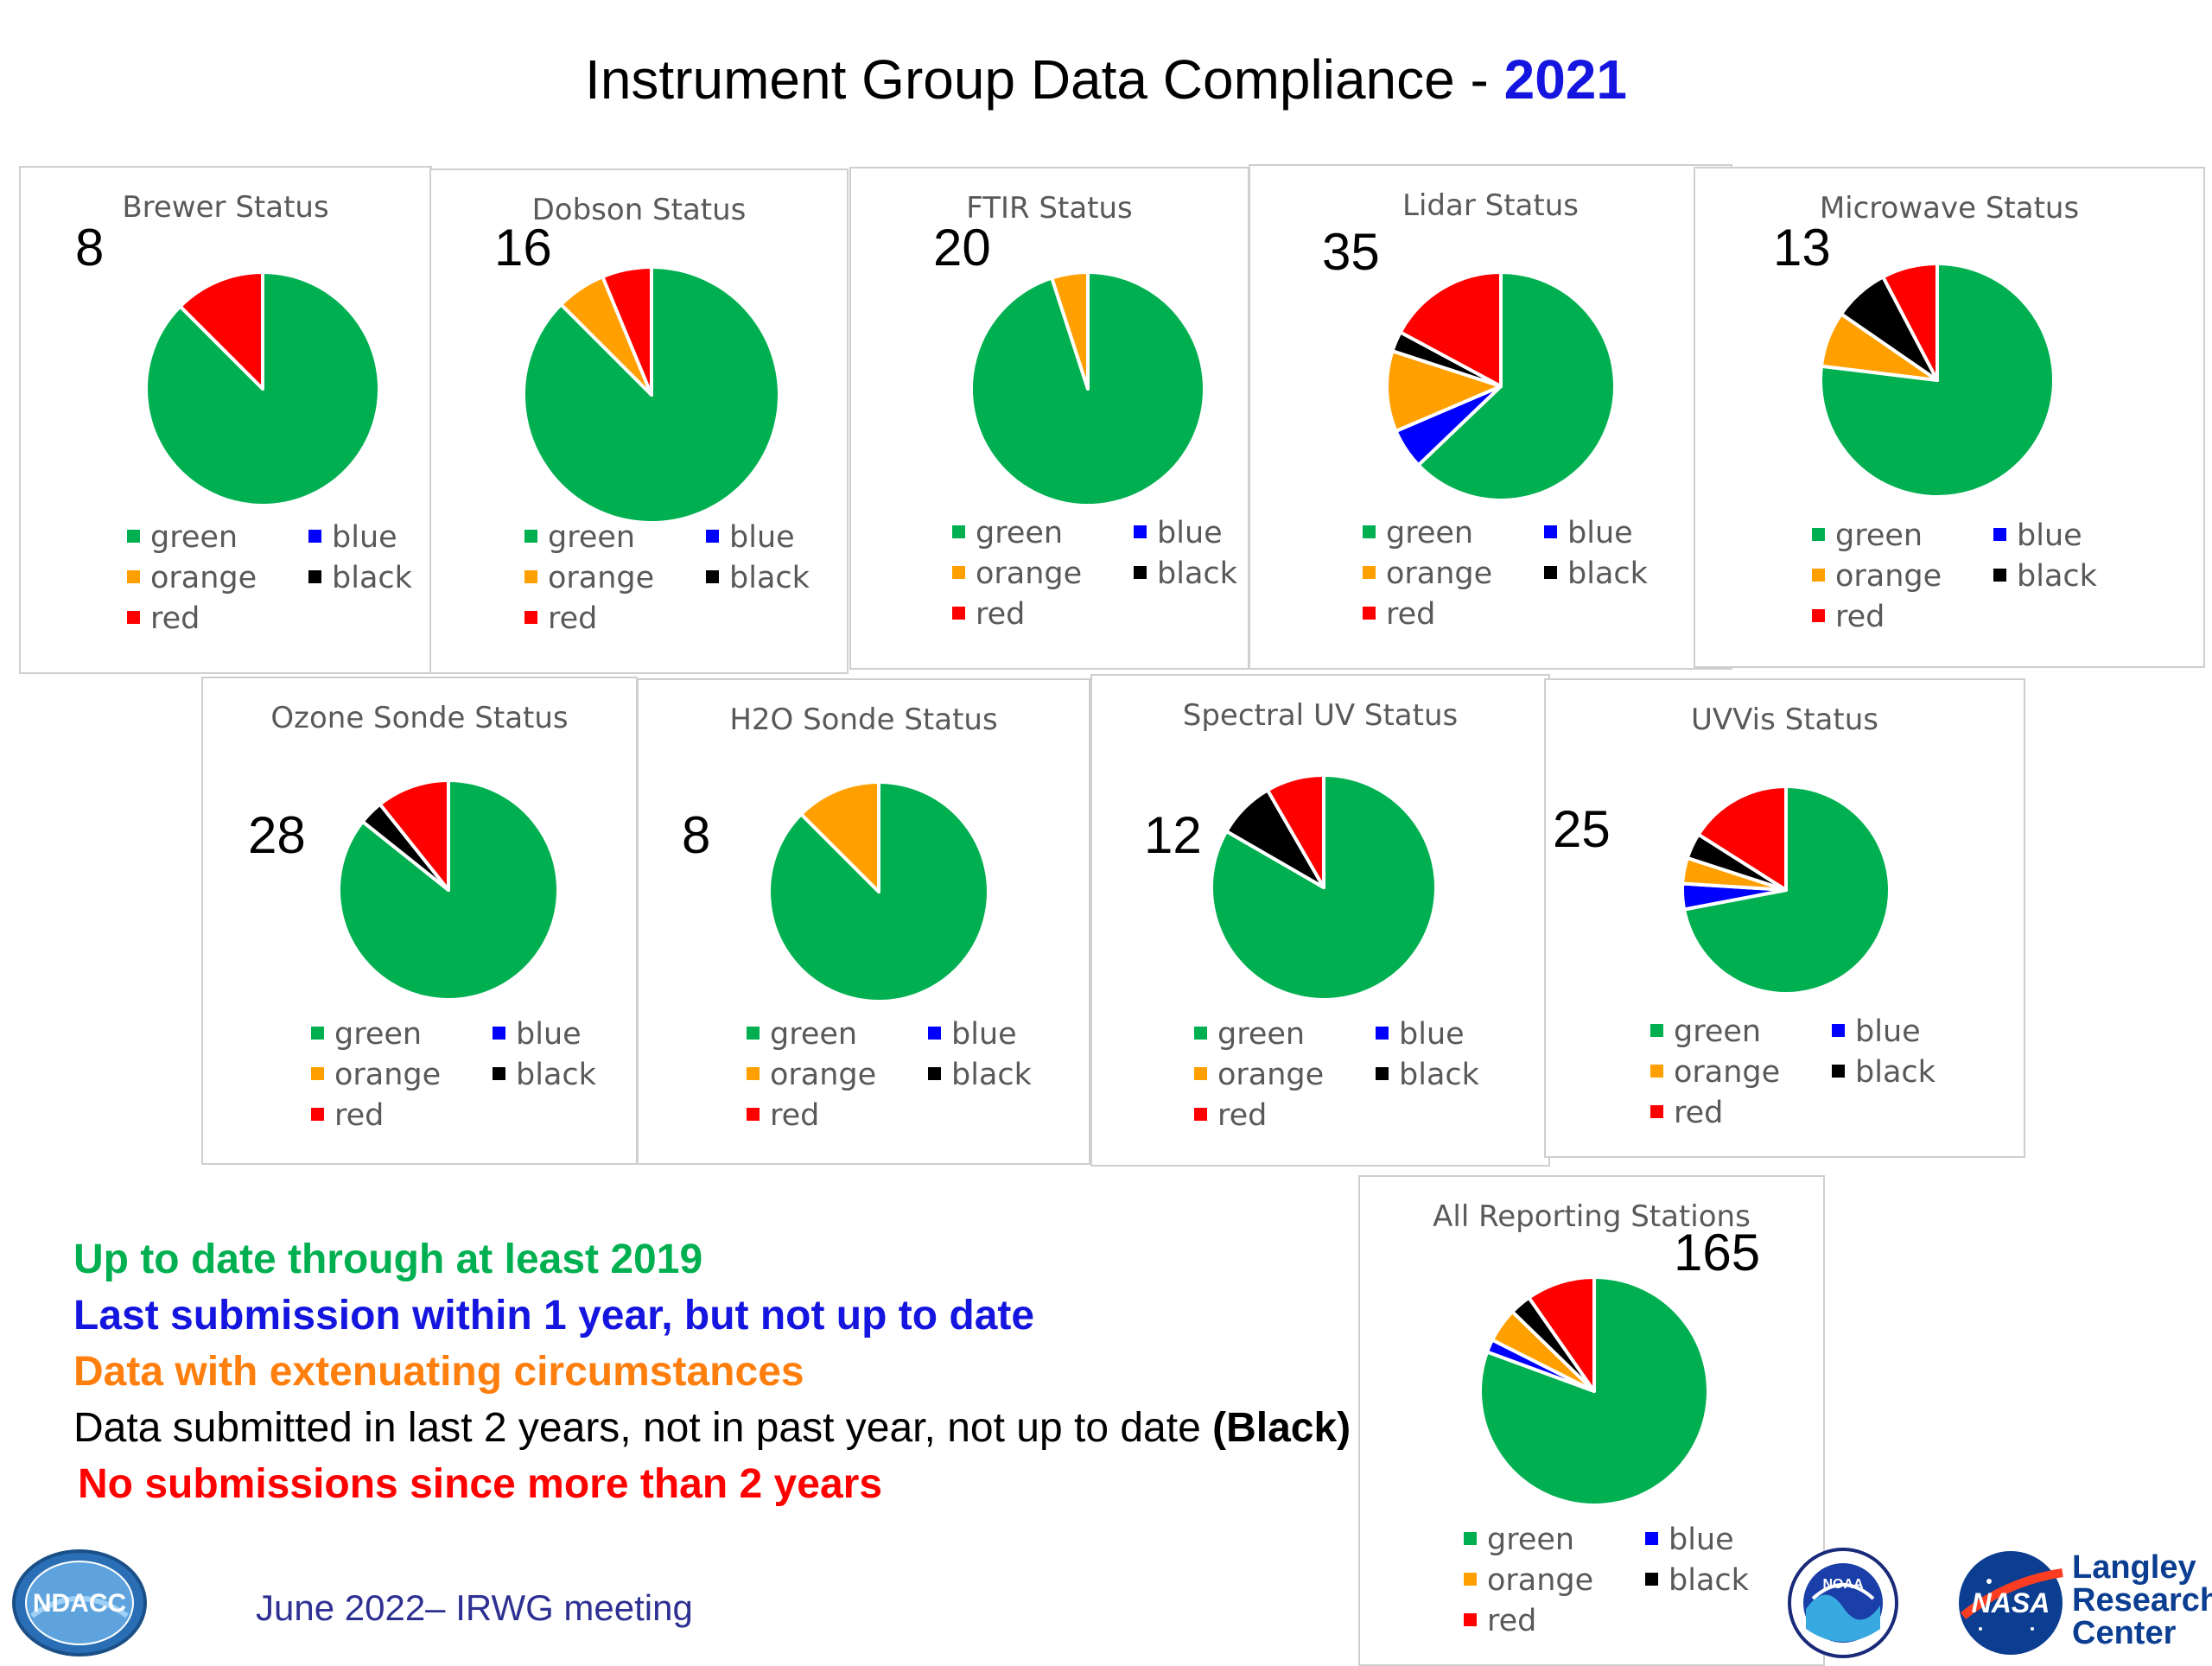 Image resolution: width=2212 pixels, height=1666 pixels. Describe the element at coordinates (277, 835) in the screenshot. I see `station-count-label: 28` at that location.